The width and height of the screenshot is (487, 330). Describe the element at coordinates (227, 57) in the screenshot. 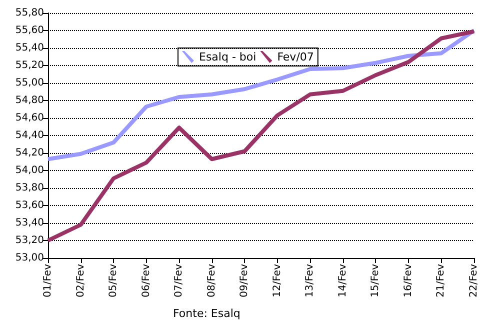

I see `legend-label: Esalq - boi` at that location.